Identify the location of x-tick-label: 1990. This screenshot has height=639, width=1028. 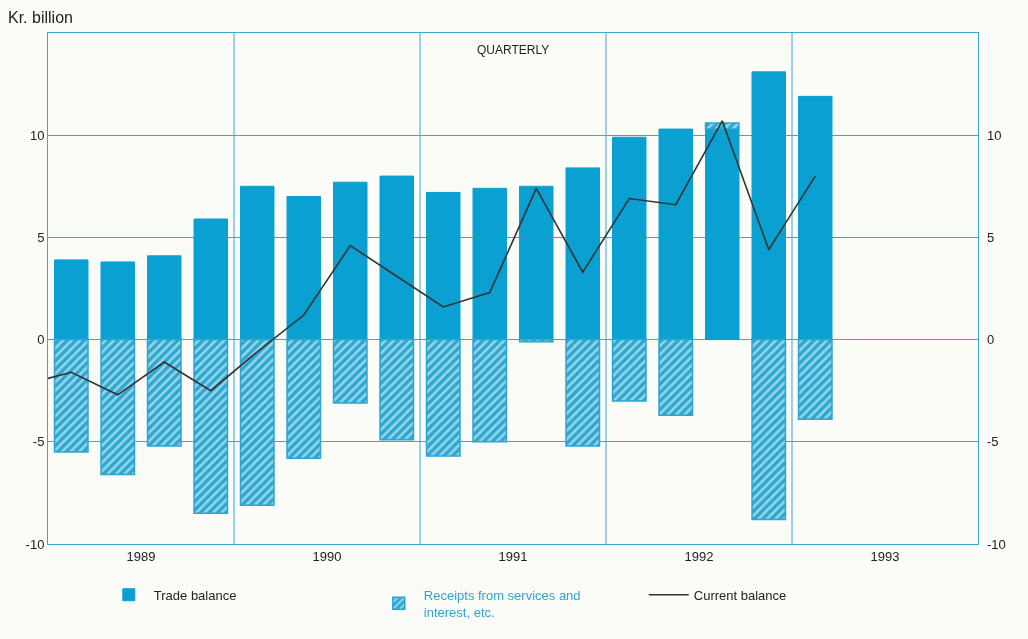
(327, 556).